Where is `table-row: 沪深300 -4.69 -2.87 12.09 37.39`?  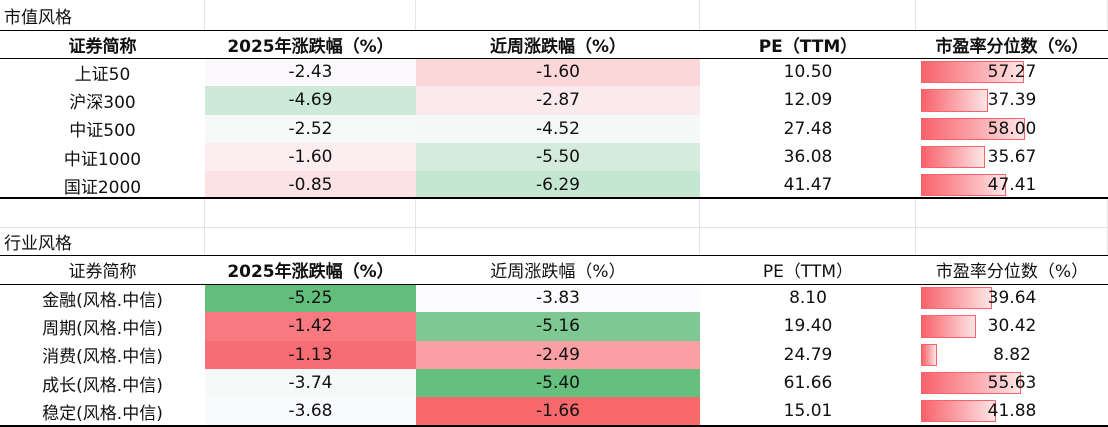
table-row: 沪深300 -4.69 -2.87 12.09 37.39 is located at coordinates (554, 100).